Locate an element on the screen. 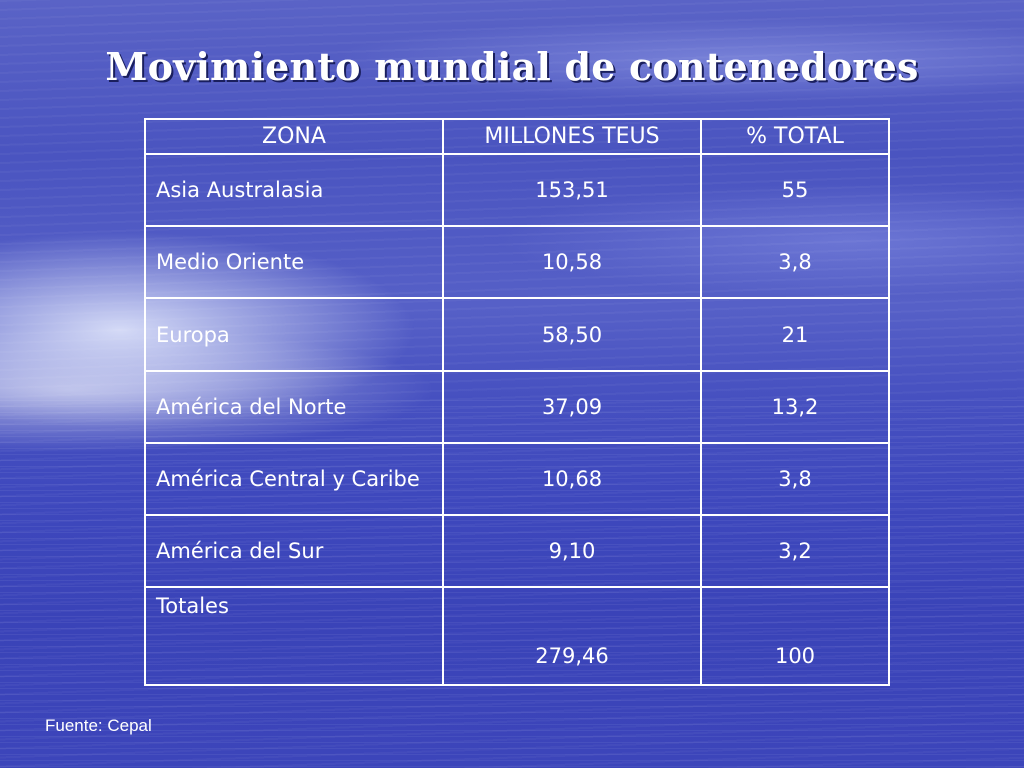 This screenshot has width=1024, height=768. zona-cell: Asia Australasia is located at coordinates (294, 190).